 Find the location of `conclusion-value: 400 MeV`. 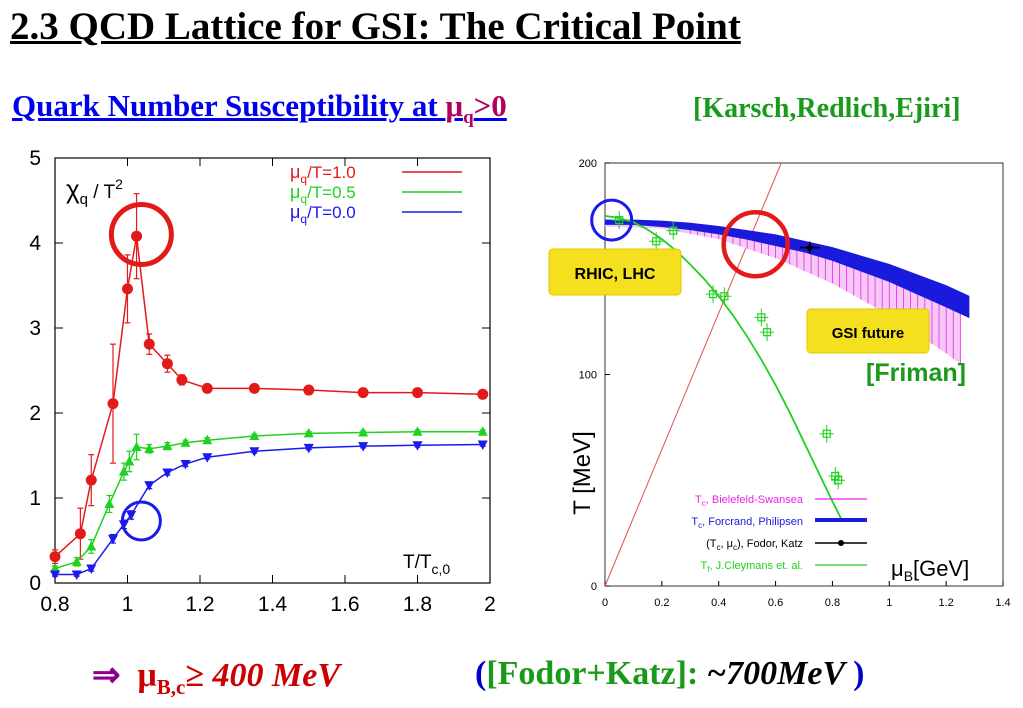

conclusion-value: 400 MeV is located at coordinates (272, 675).